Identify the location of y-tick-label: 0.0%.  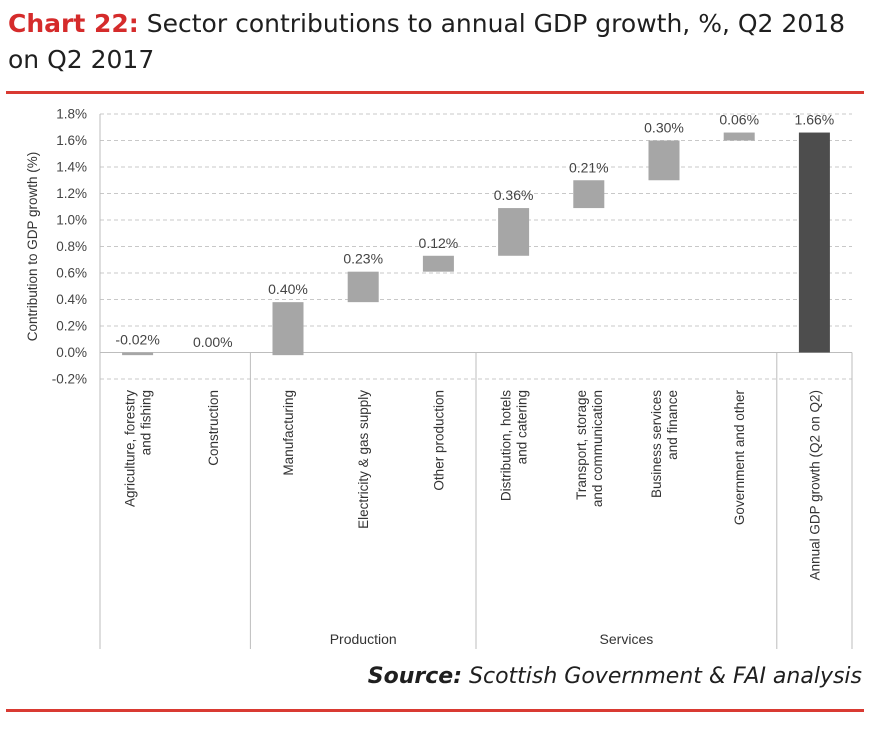
(71, 352).